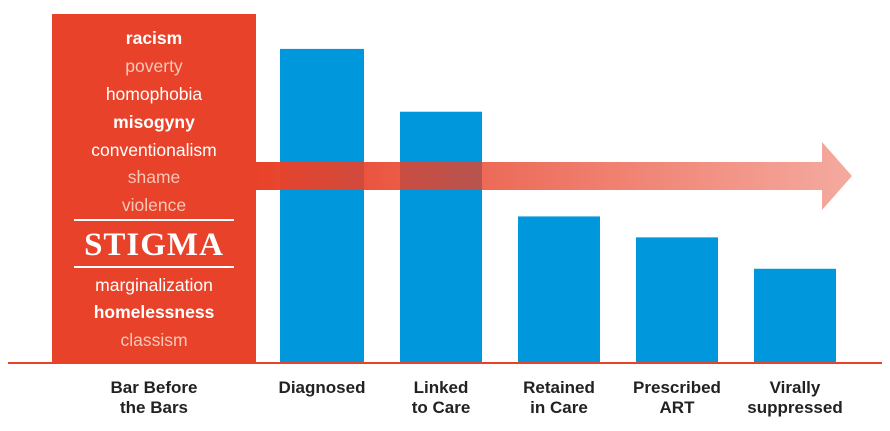  What do you see at coordinates (441, 397) in the screenshot?
I see `category-label-linked-to-care: Linked to Care` at bounding box center [441, 397].